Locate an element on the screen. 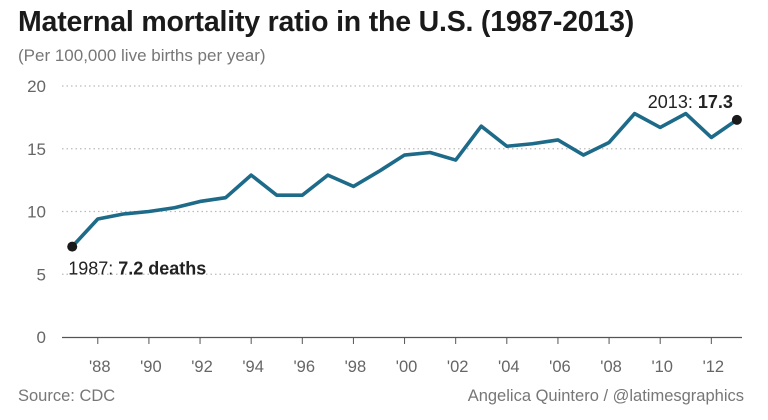 This screenshot has width=768, height=420. chart-subtitle: (Per 100,000 live births per year) is located at coordinates (142, 55).